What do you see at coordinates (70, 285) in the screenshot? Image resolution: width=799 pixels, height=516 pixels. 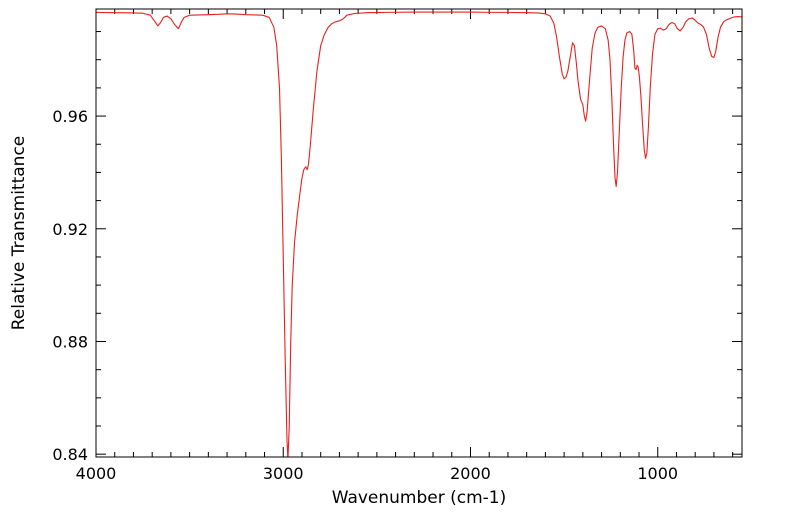 I see `y-axis-tick-labels: 0.84 0.88 0.92 0.96` at bounding box center [70, 285].